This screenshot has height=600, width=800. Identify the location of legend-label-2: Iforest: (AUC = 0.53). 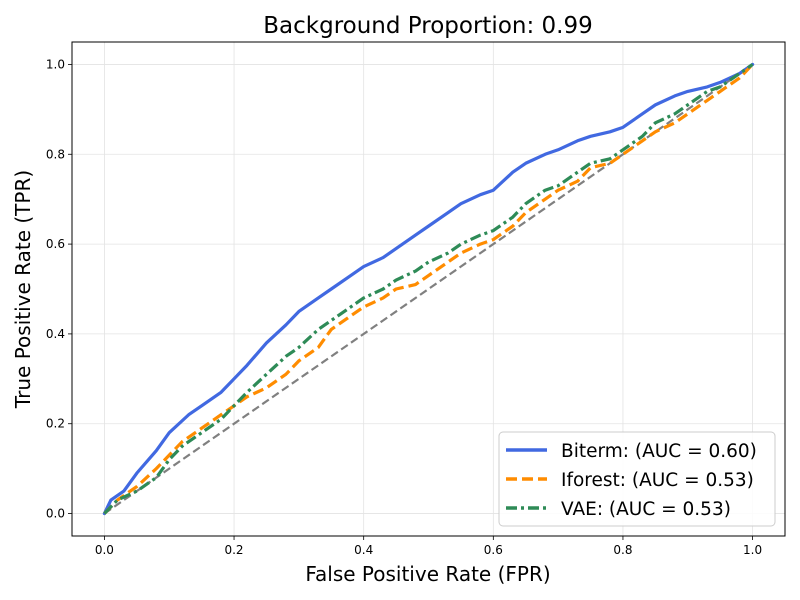
(657, 480).